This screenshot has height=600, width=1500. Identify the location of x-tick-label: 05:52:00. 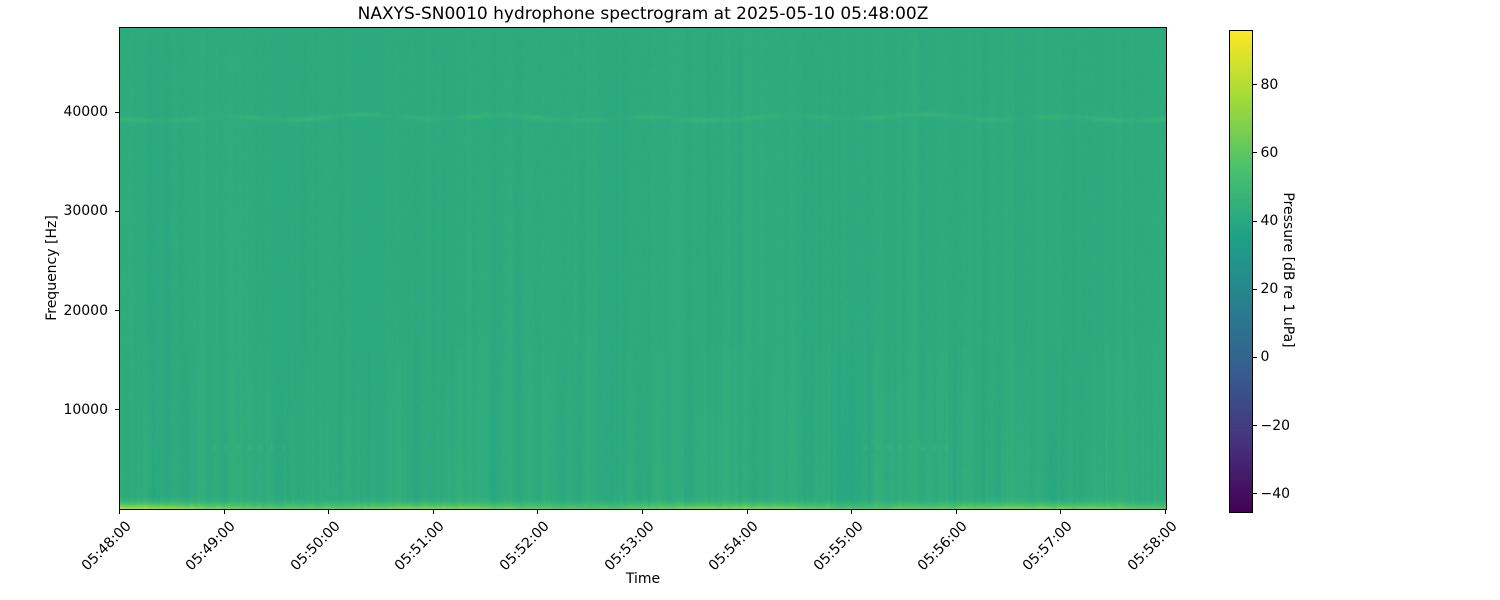
(524, 546).